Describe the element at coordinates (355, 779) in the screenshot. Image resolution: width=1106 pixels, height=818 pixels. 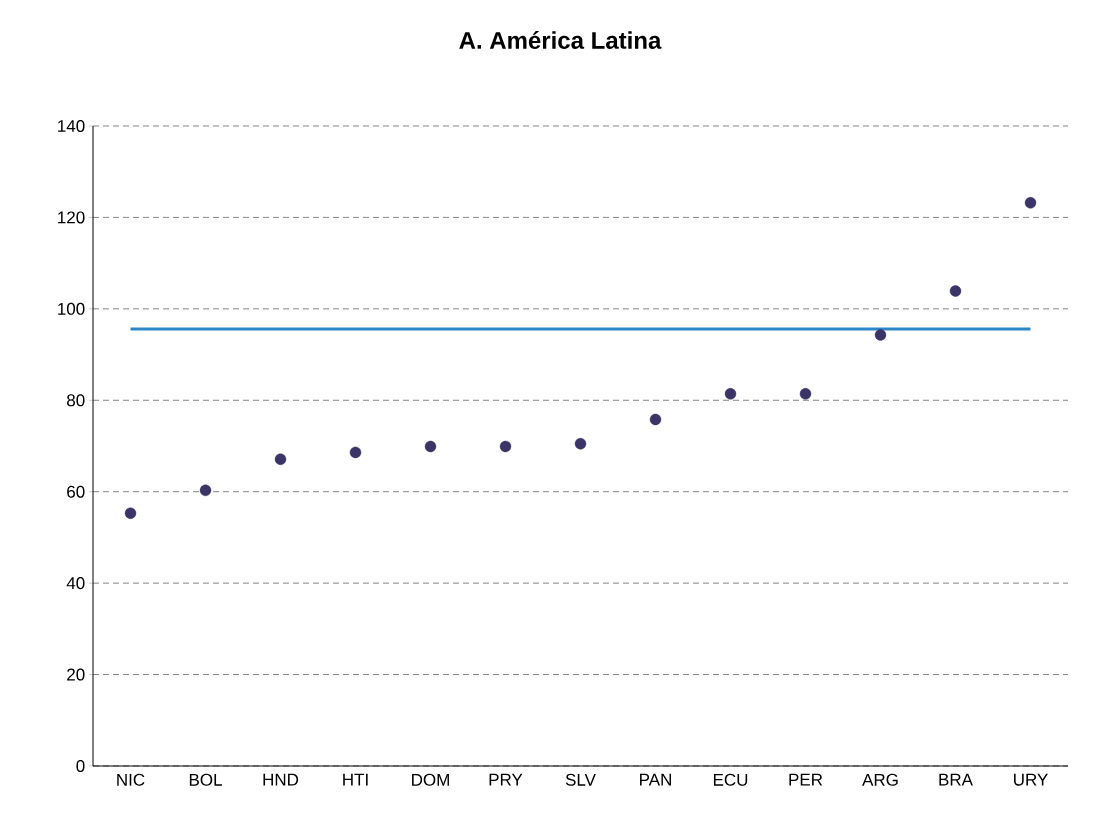
I see `x-tick-label: HTI` at that location.